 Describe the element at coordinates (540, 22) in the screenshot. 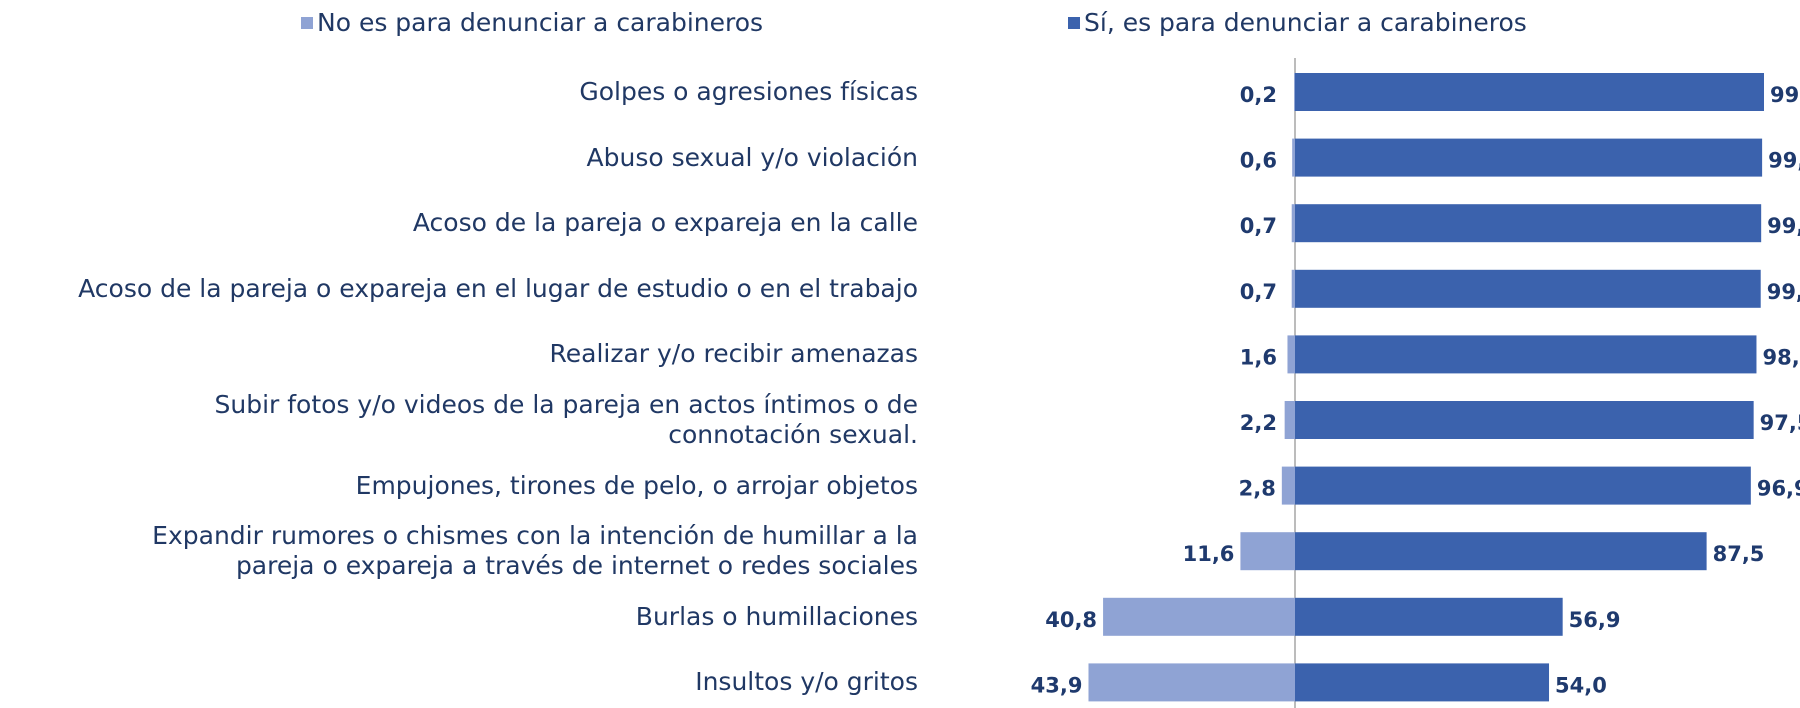

I see `legend-label: No es para denunciar a carabineros` at that location.